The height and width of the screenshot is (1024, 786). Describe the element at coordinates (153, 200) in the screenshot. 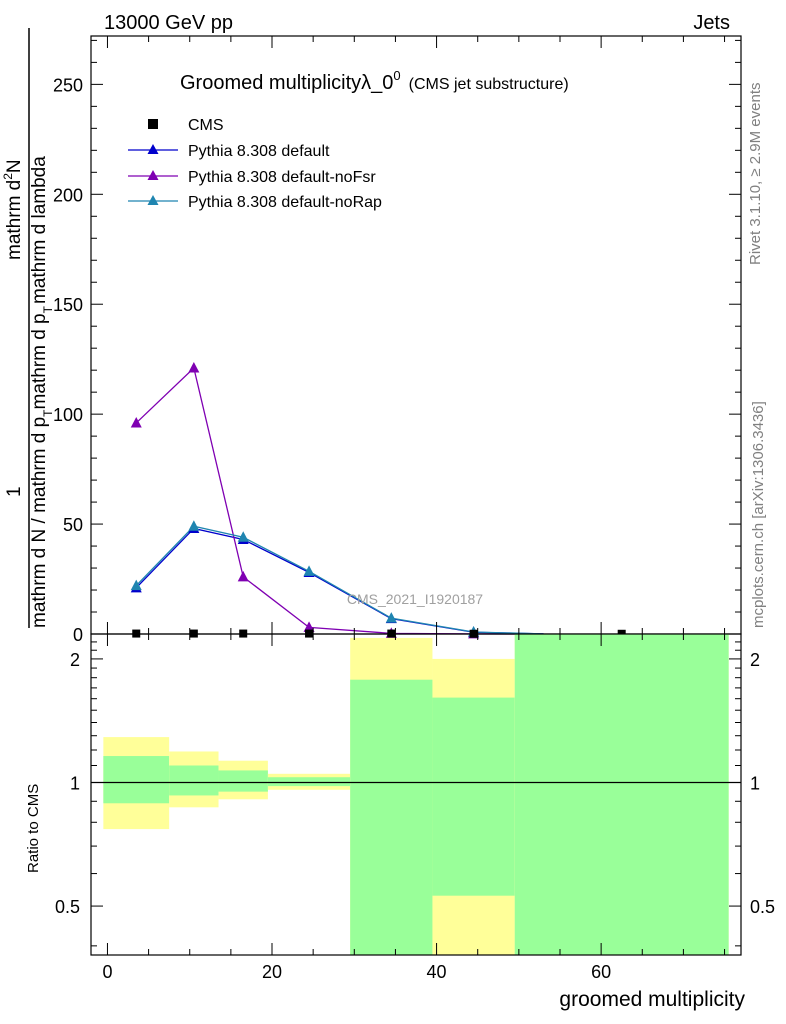

I see `legend-marker-norap` at that location.